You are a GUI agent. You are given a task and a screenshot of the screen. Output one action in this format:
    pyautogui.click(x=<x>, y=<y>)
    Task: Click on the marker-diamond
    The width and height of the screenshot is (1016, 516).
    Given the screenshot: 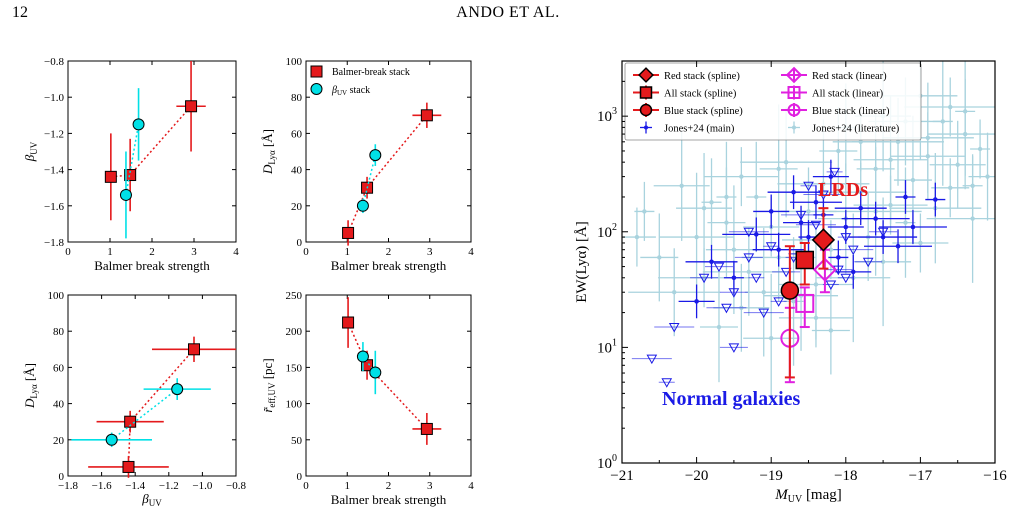 What is the action you would take?
    pyautogui.click(x=823, y=240)
    